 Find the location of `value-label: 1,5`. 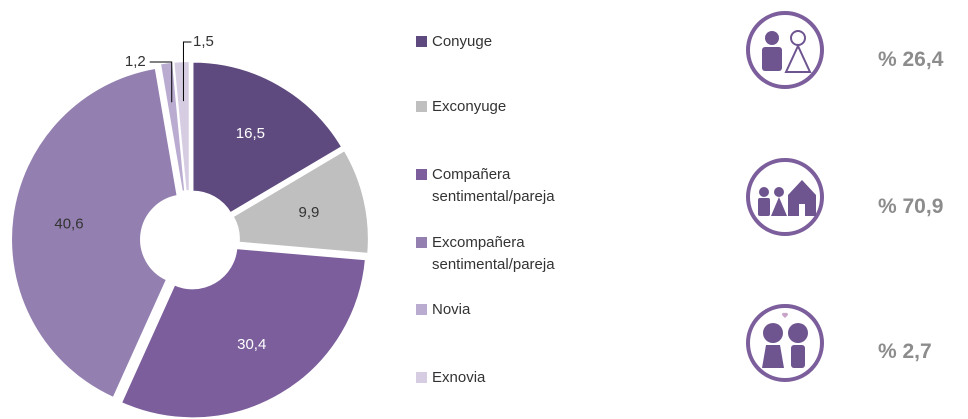

value-label: 1,5 is located at coordinates (203, 41).